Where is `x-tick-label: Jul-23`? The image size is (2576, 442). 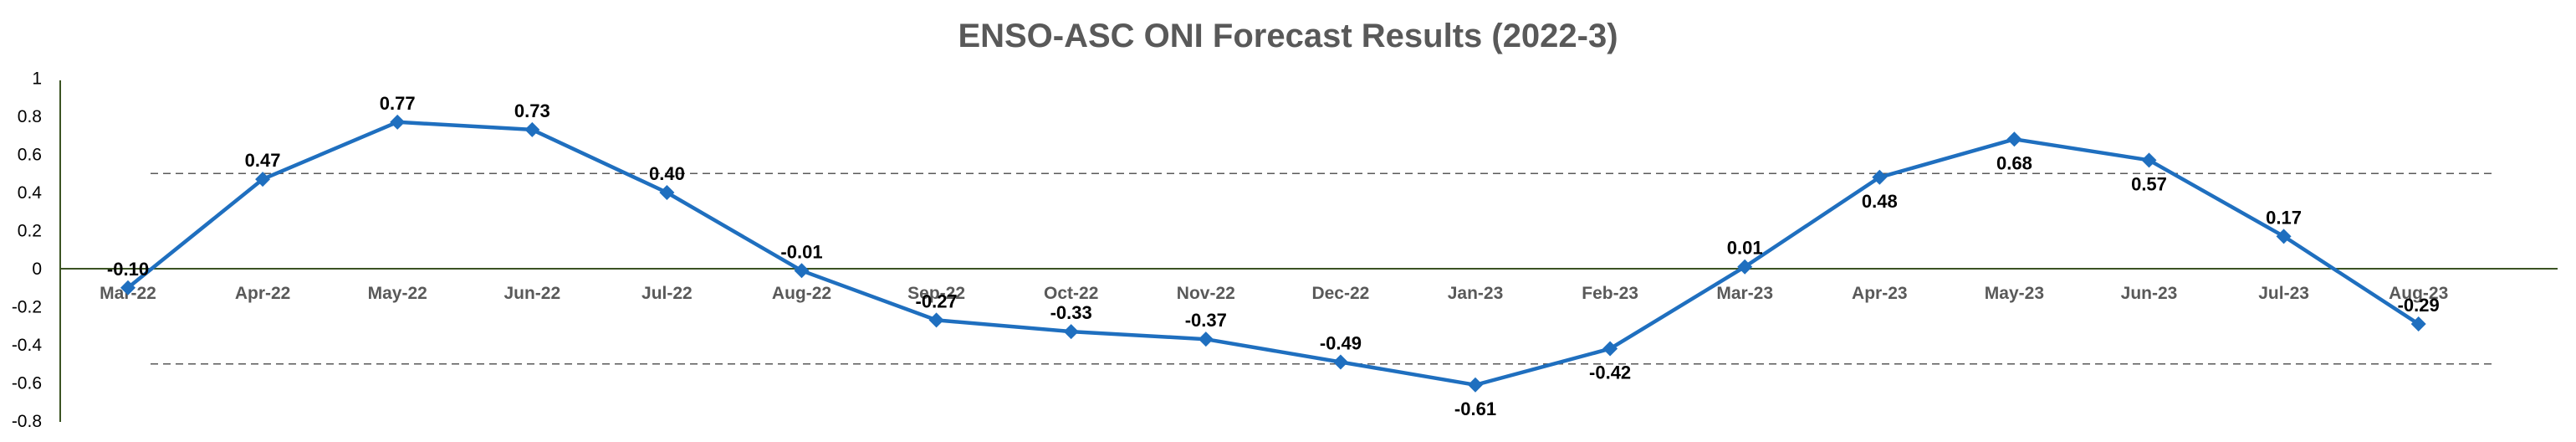 x-tick-label: Jul-23 is located at coordinates (2283, 293).